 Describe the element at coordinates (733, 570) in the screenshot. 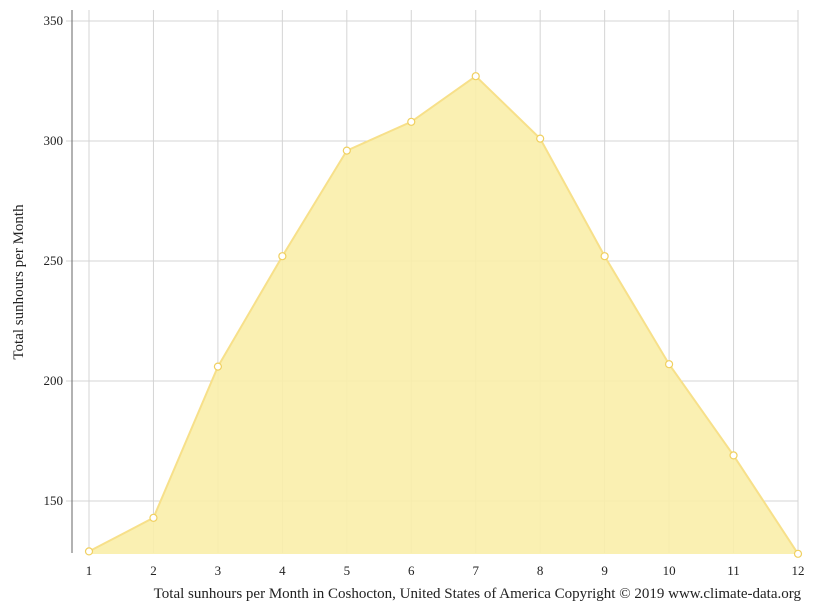

I see `x-tick-label: 11` at that location.